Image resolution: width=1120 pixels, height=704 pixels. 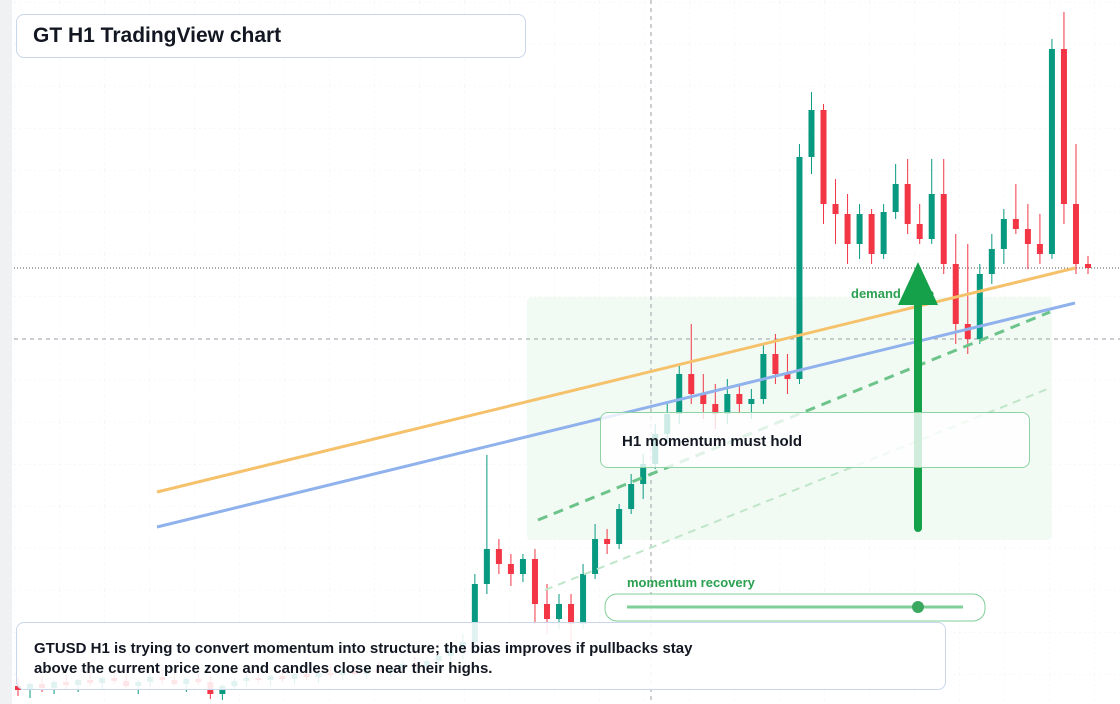 I want to click on callout: H1 momentum must hold, so click(x=815, y=440).